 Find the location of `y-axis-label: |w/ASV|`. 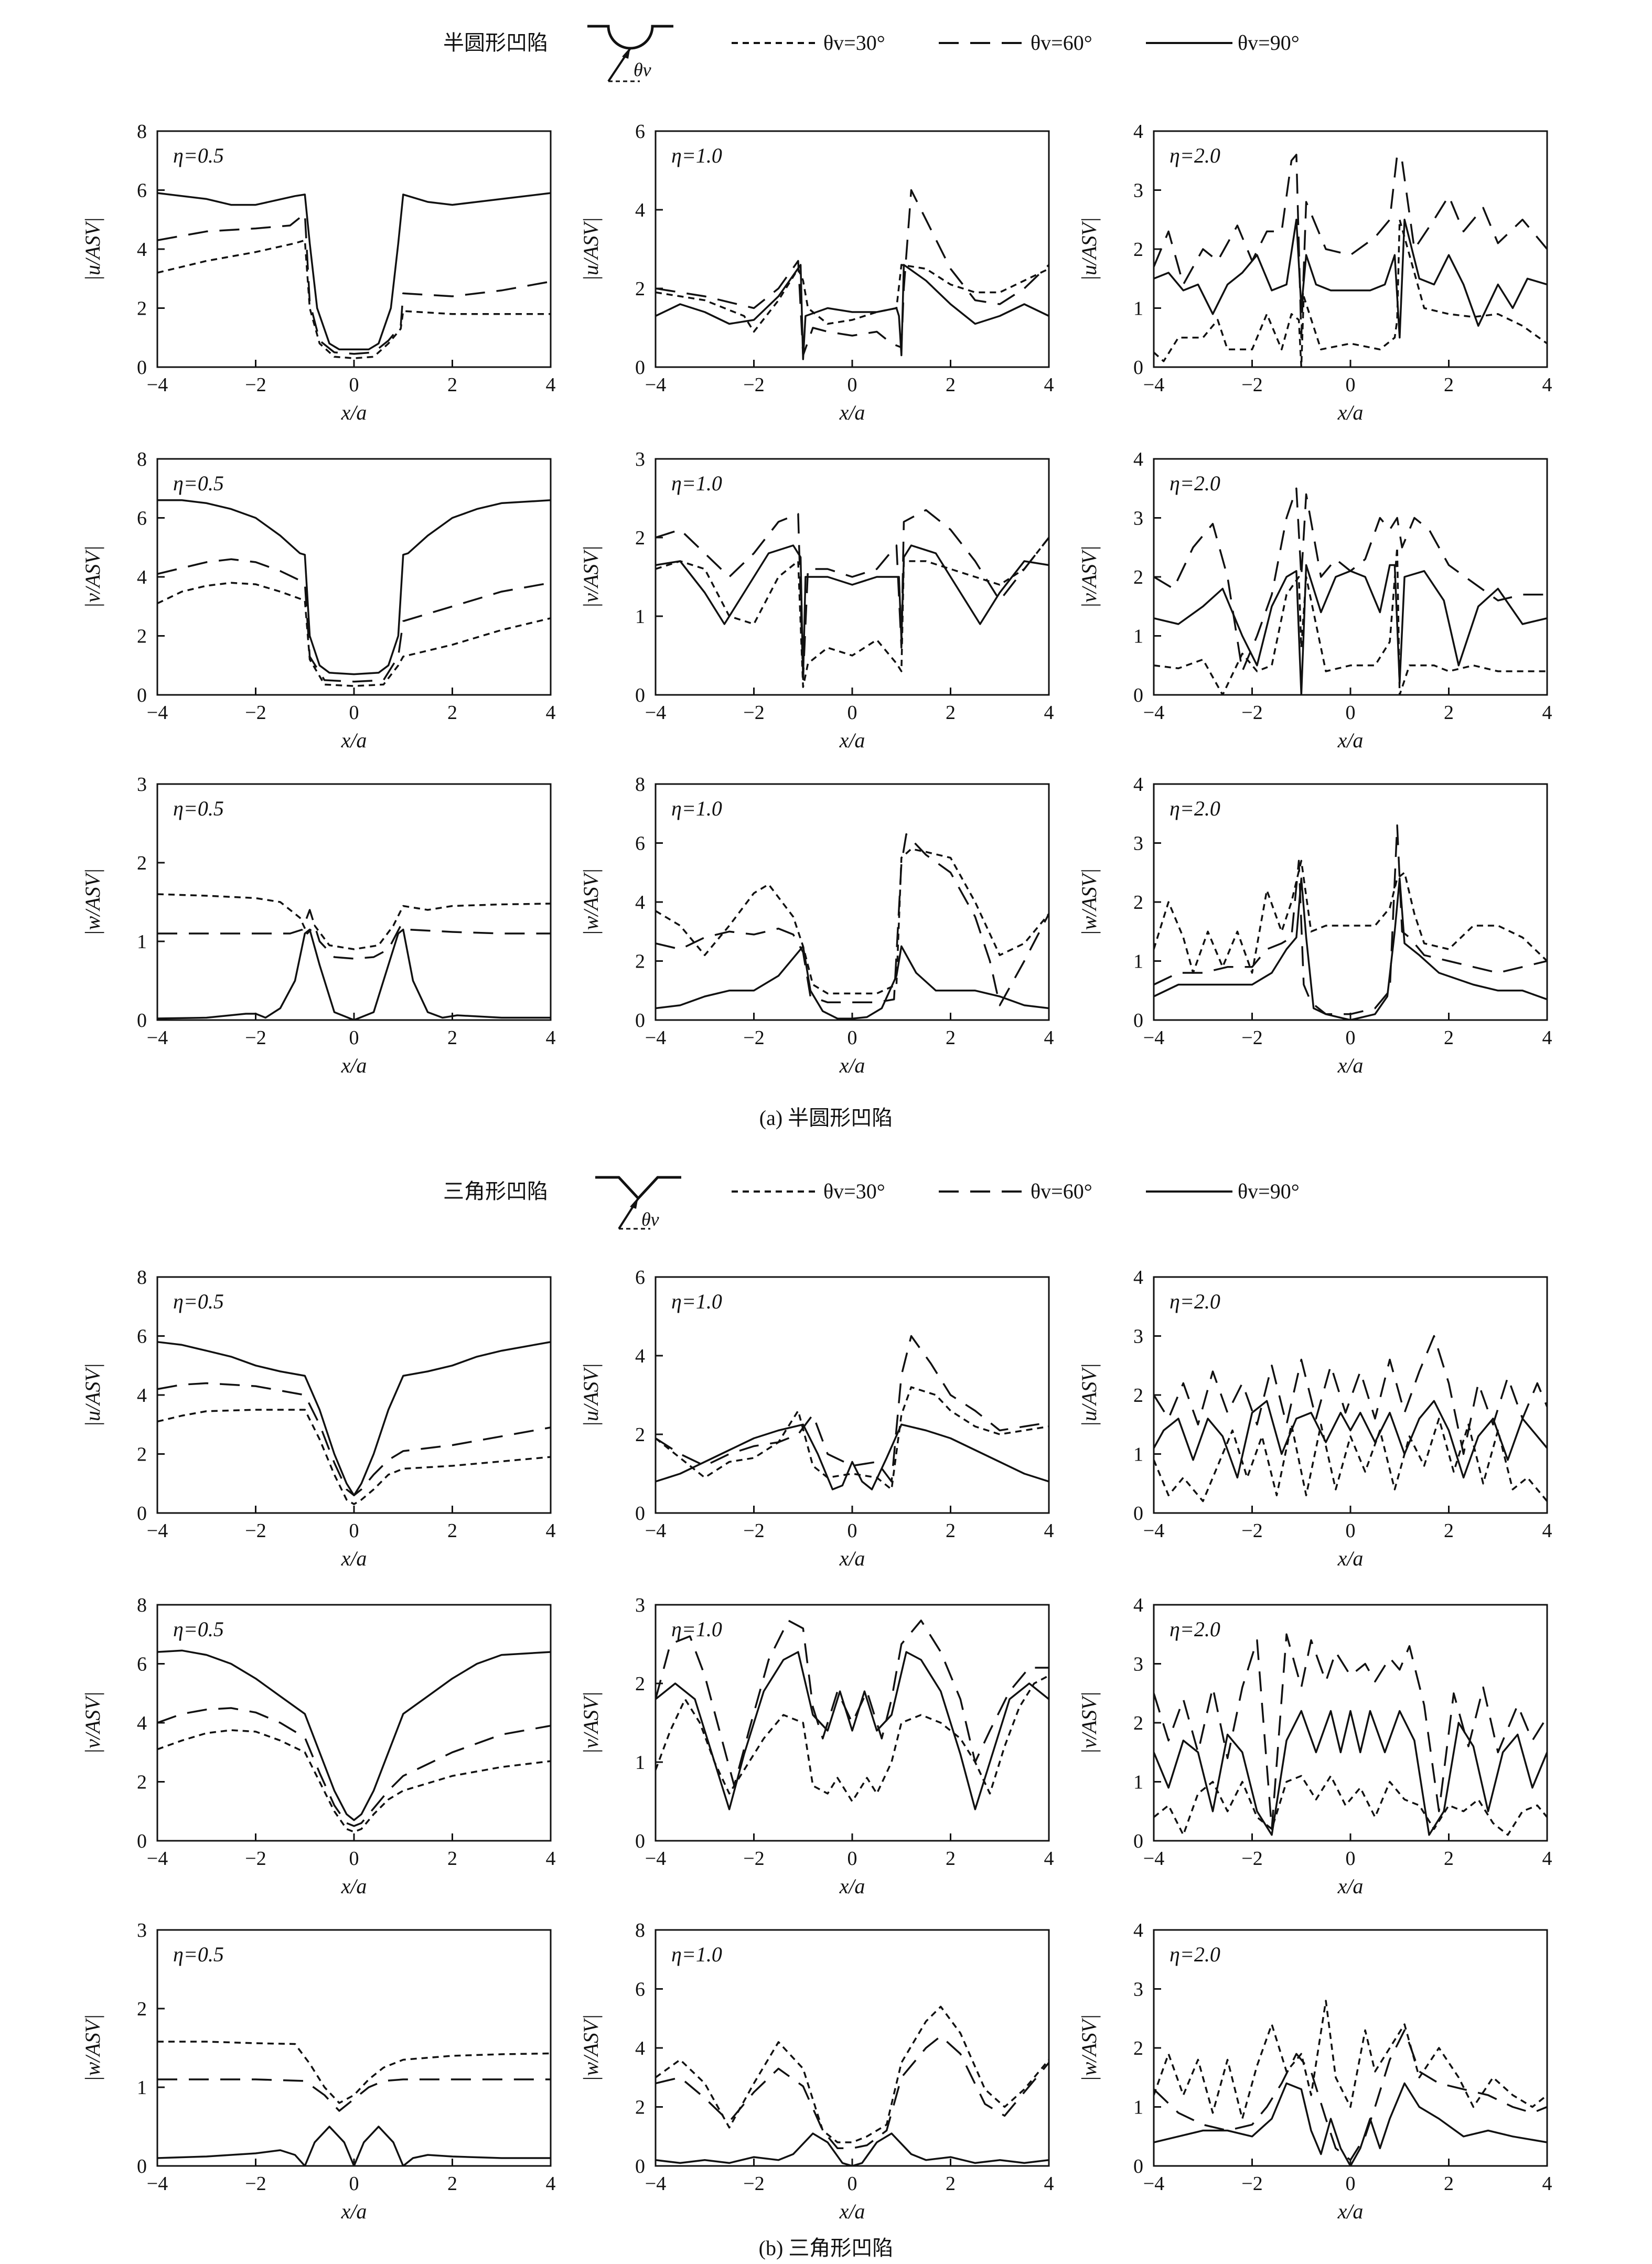

y-axis-label: |w/ASV| is located at coordinates (92, 2048).